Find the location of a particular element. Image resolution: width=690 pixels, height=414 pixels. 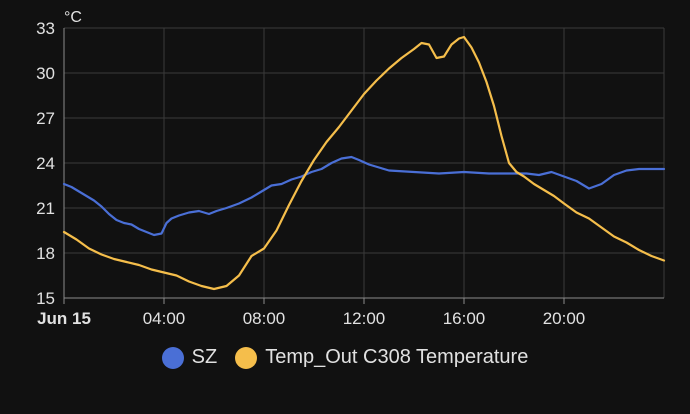

x-tick-label: 04:00 is located at coordinates (164, 318).